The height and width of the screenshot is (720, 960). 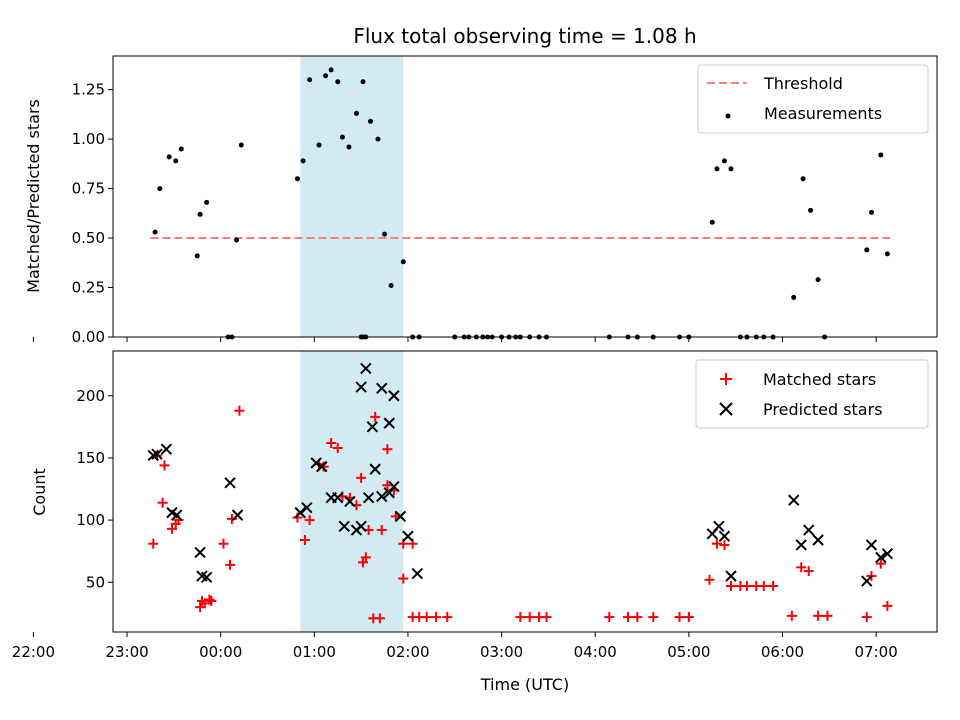 I want to click on x-tick-label: 05:00, so click(x=688, y=652).